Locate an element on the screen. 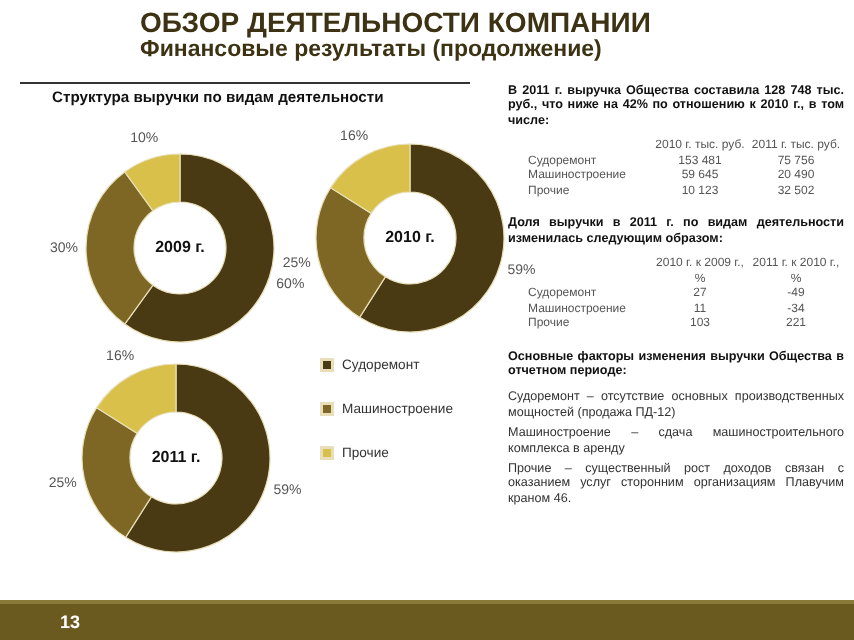 Image resolution: width=854 pixels, height=640 pixels. text: 2011 г. is located at coordinates (176, 457).